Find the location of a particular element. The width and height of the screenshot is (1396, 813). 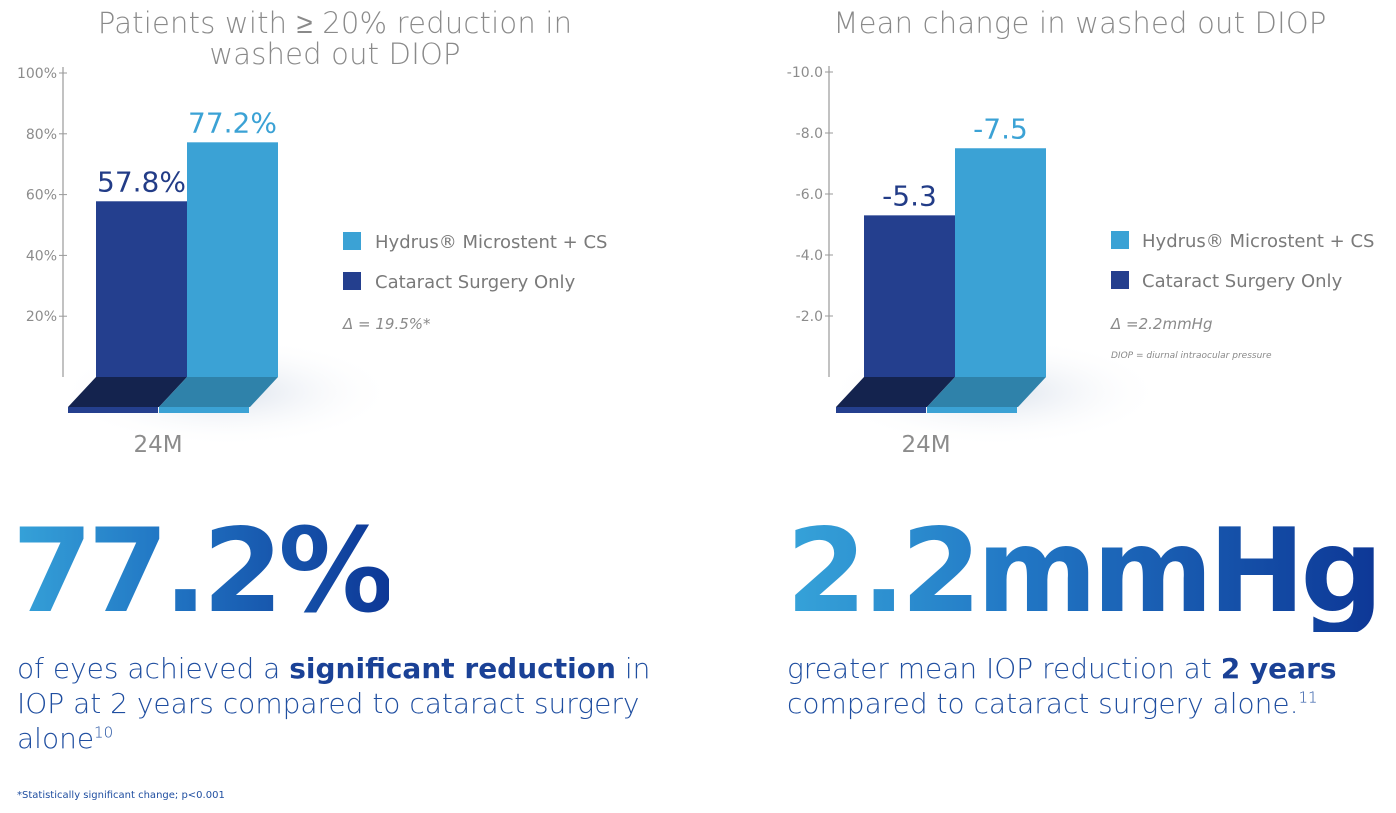

desc-text: of eyes achieved a is located at coordinates (153, 668).